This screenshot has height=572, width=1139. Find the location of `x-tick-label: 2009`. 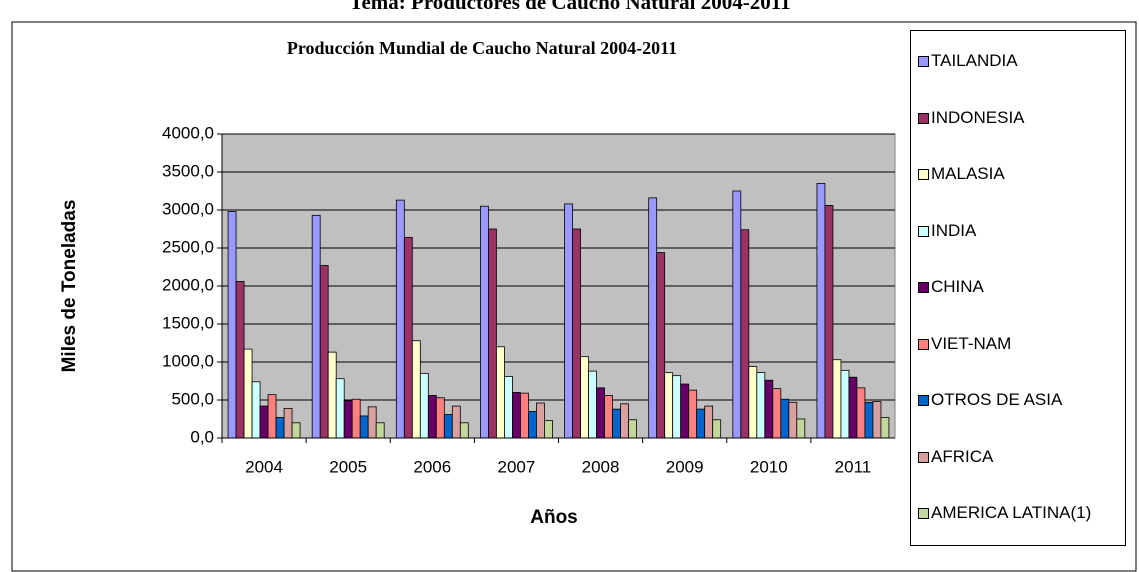

x-tick-label: 2009 is located at coordinates (685, 466).